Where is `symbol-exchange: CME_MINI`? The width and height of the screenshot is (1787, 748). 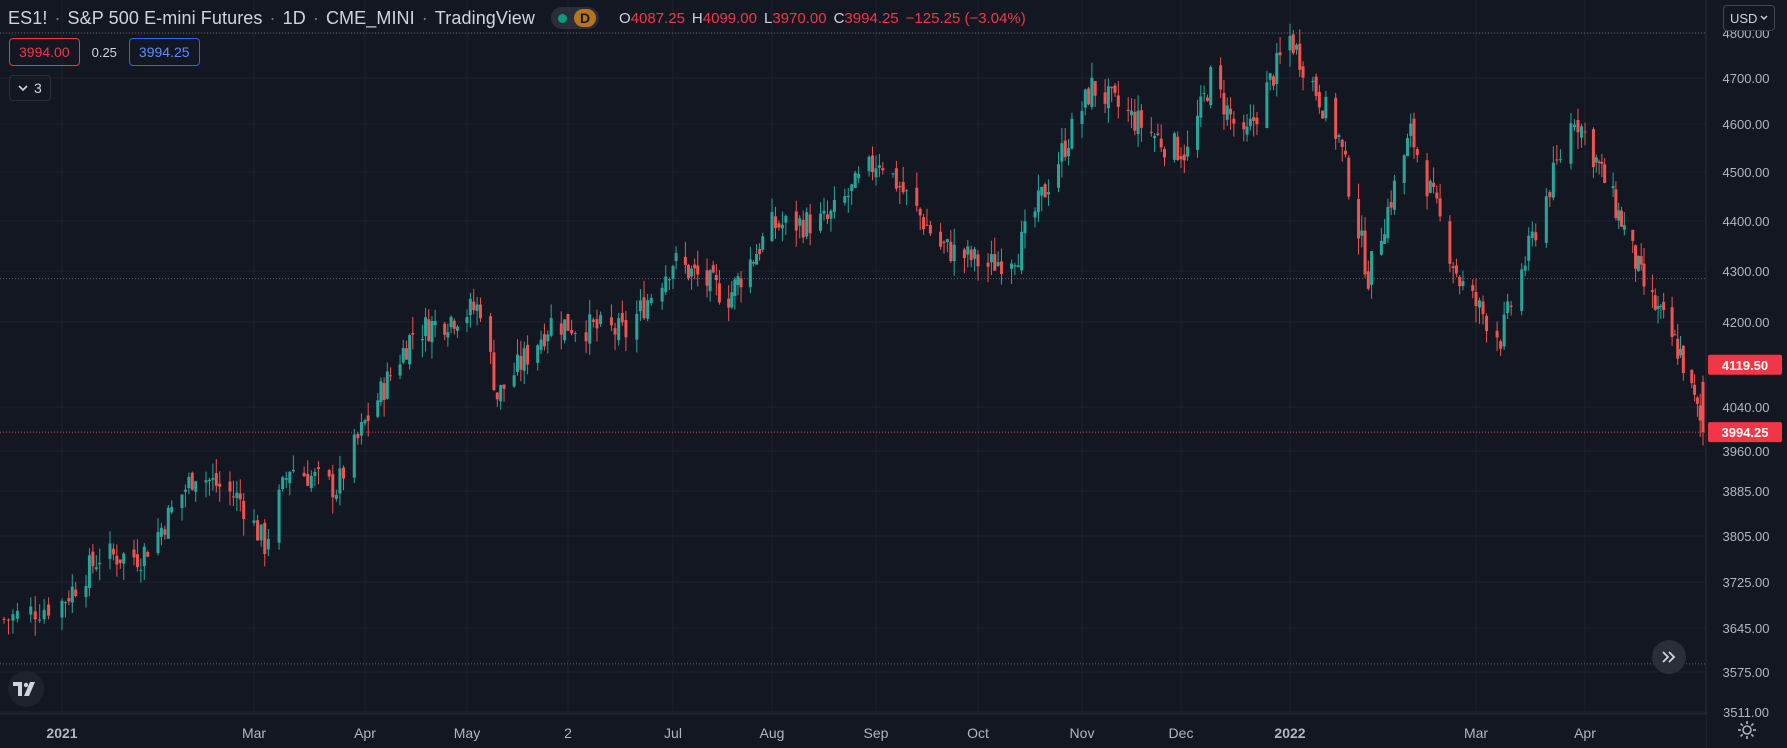
symbol-exchange: CME_MINI is located at coordinates (370, 17).